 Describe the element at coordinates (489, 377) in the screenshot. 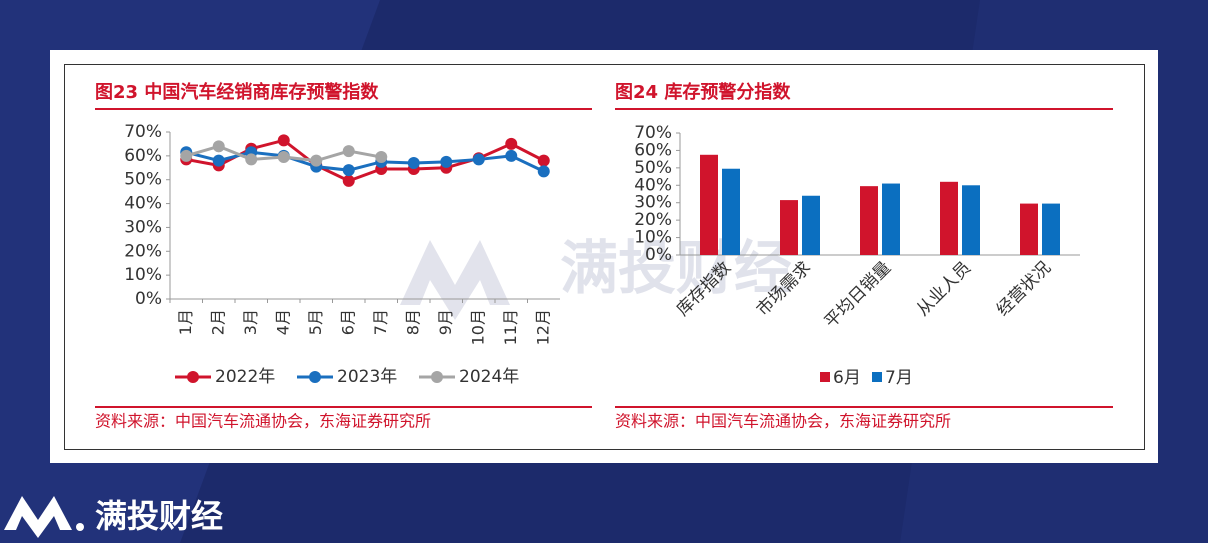

I see `legend-label: 2024年` at that location.